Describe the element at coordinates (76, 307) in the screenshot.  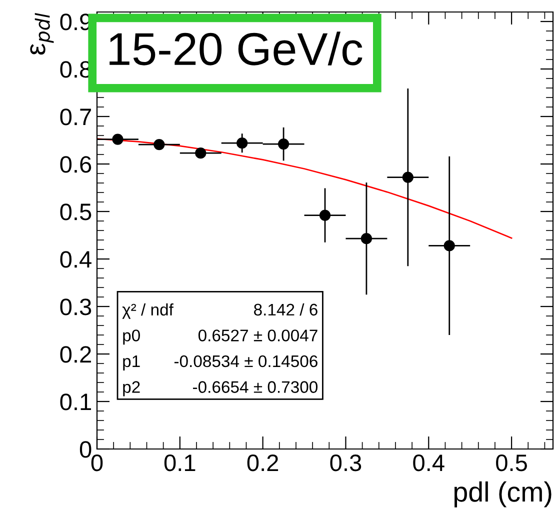
I see `y-tick-label: 0.3` at that location.